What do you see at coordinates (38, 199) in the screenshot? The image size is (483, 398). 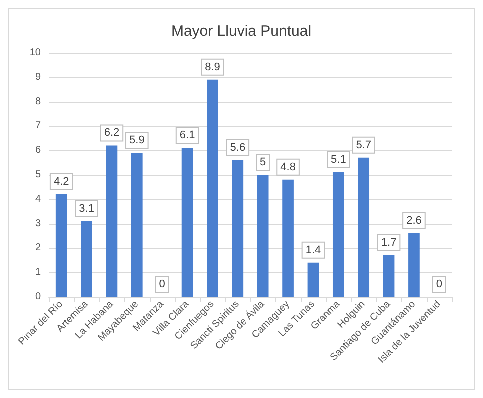 I see `y-tick-label: 4` at bounding box center [38, 199].